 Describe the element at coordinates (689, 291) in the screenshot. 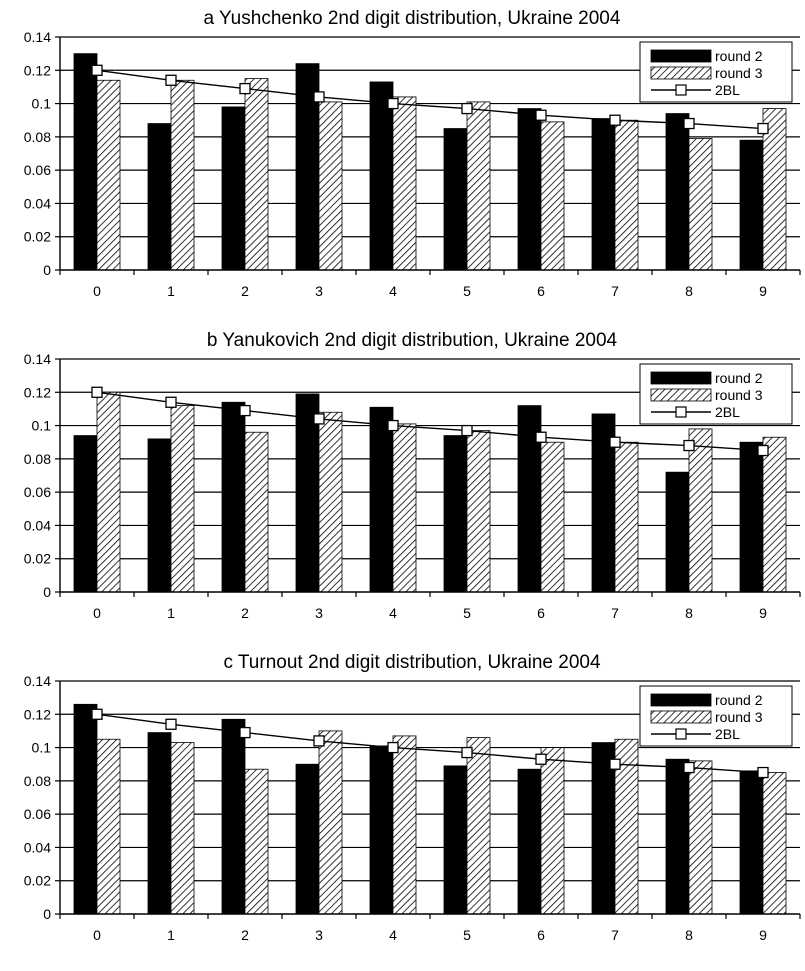

I see `x-tick-label: 8` at that location.